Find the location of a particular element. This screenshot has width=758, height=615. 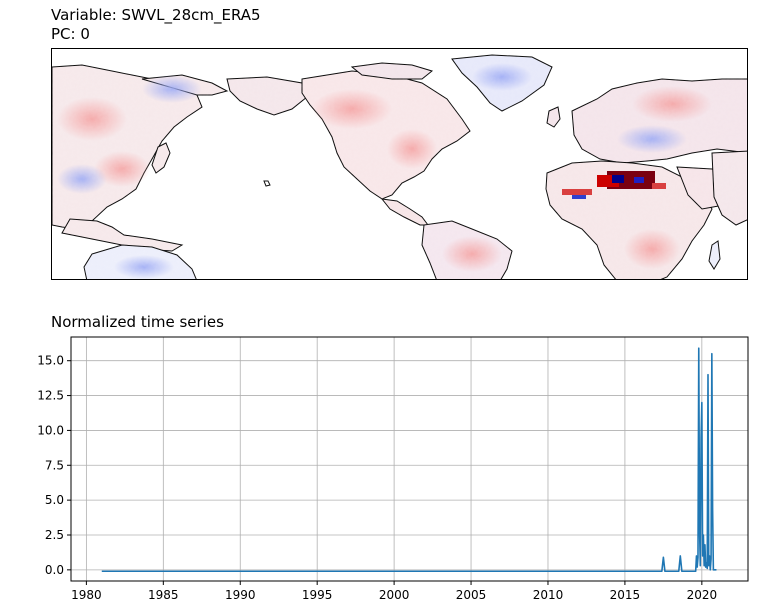

timeseries-title: Normalized time series is located at coordinates (137, 322).